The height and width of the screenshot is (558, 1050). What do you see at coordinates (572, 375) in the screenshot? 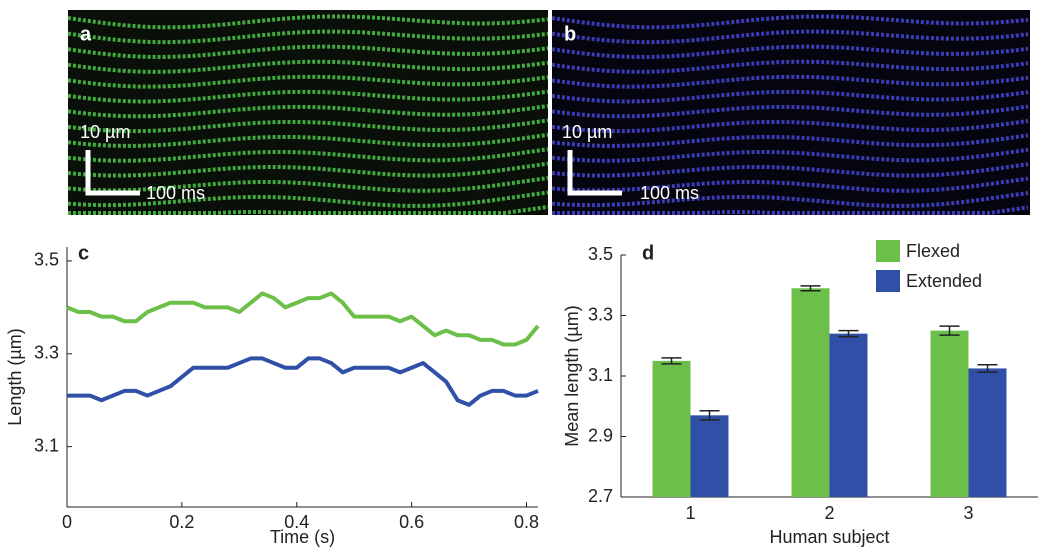
I see `y-axis-title: Mean length (µm)` at bounding box center [572, 375].